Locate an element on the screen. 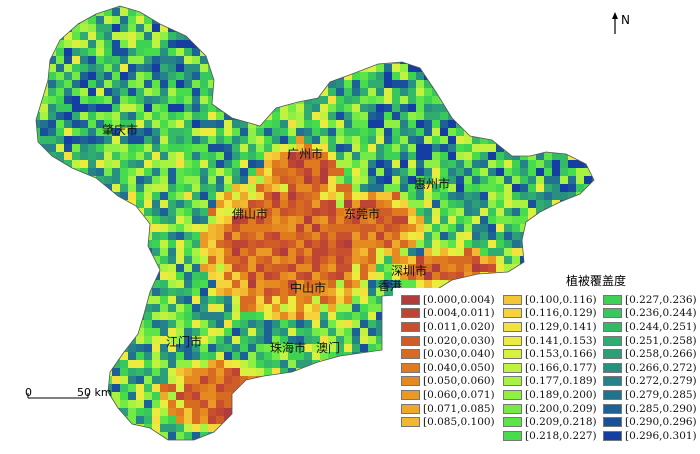 Image resolution: width=700 pixels, height=454 pixels. legend-item: [0.100,0.116) is located at coordinates (550, 300).